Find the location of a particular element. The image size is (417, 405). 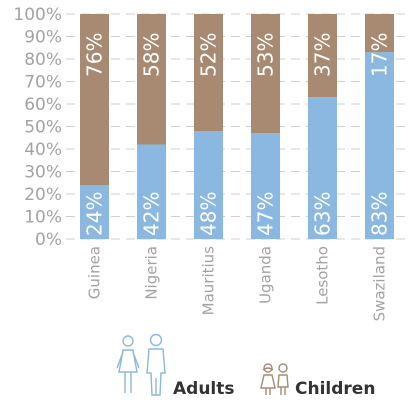

bar-children-nigeria is located at coordinates (151, 79).